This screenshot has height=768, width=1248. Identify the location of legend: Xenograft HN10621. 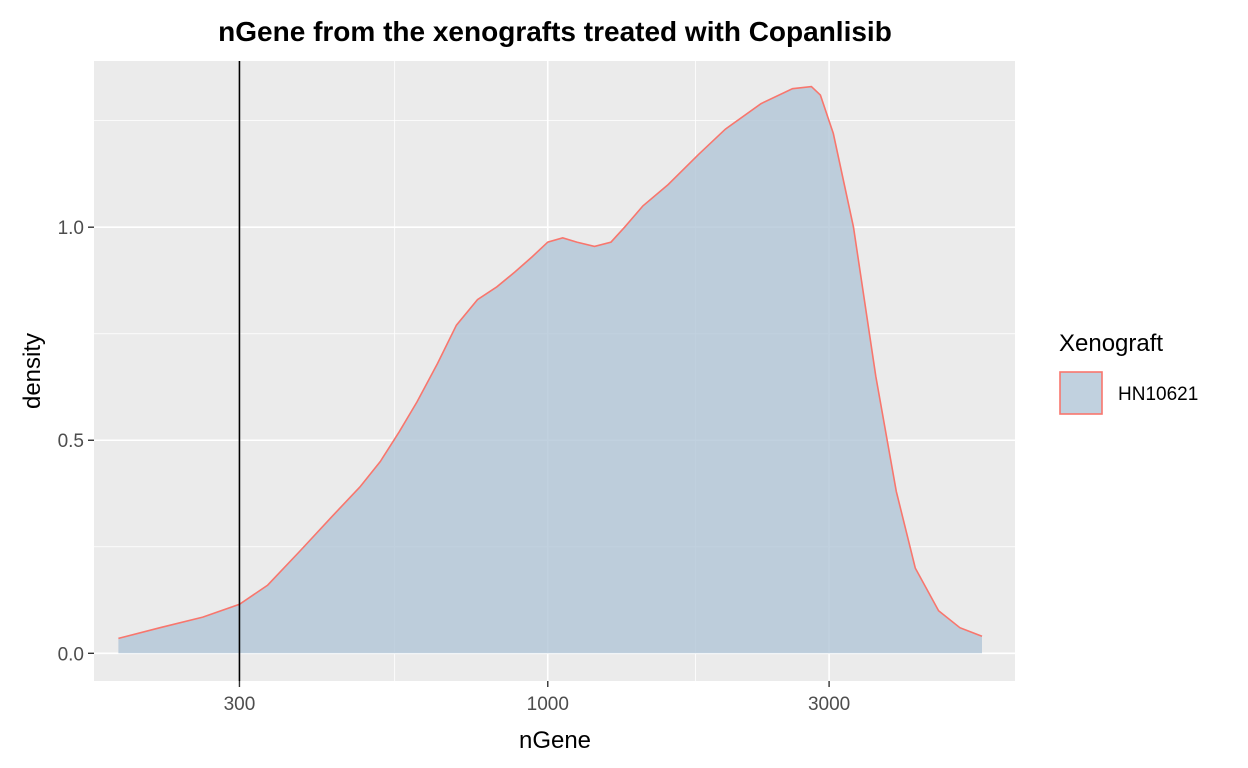
(1128, 372).